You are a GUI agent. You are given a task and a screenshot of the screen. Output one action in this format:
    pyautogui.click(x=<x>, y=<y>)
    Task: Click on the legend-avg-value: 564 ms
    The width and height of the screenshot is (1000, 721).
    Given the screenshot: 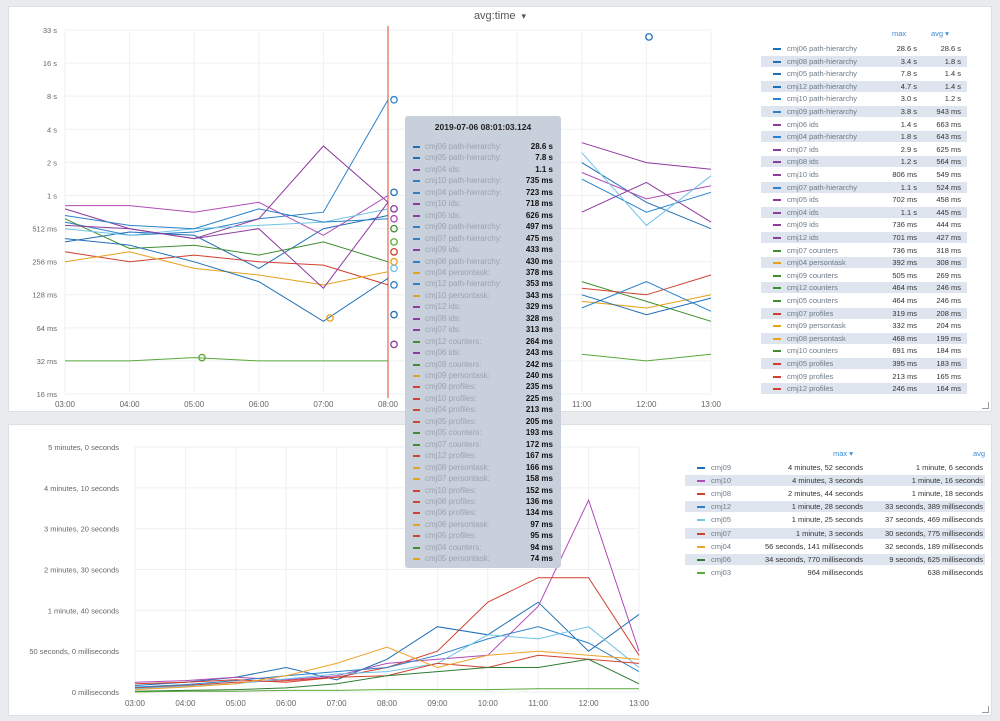 What is the action you would take?
    pyautogui.click(x=948, y=162)
    